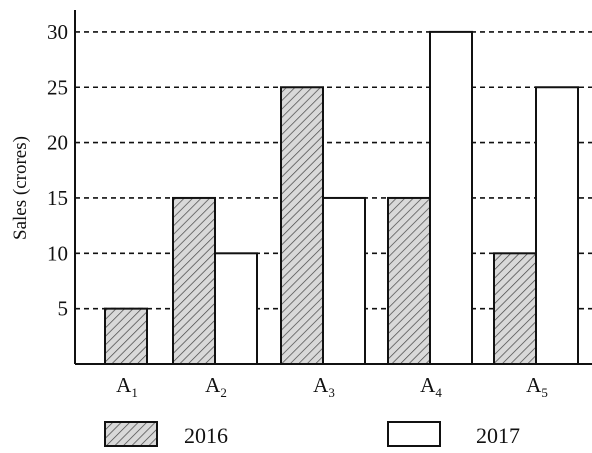  What do you see at coordinates (63, 309) in the screenshot?
I see `y-tick-label-5: 5` at bounding box center [63, 309].